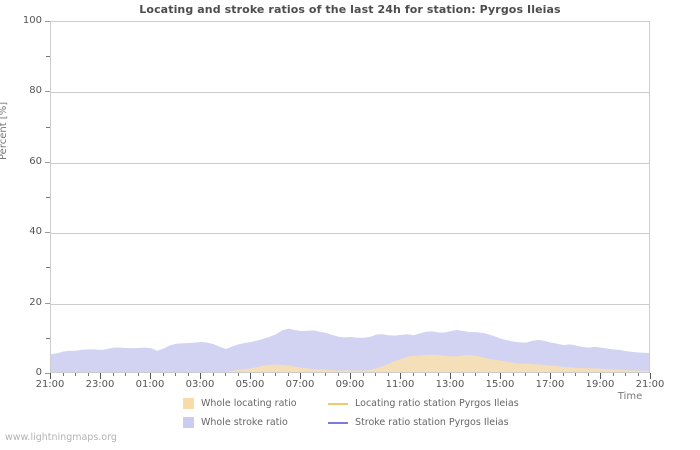  Describe the element at coordinates (350, 384) in the screenshot. I see `x-tick-label: 09:00` at that location.